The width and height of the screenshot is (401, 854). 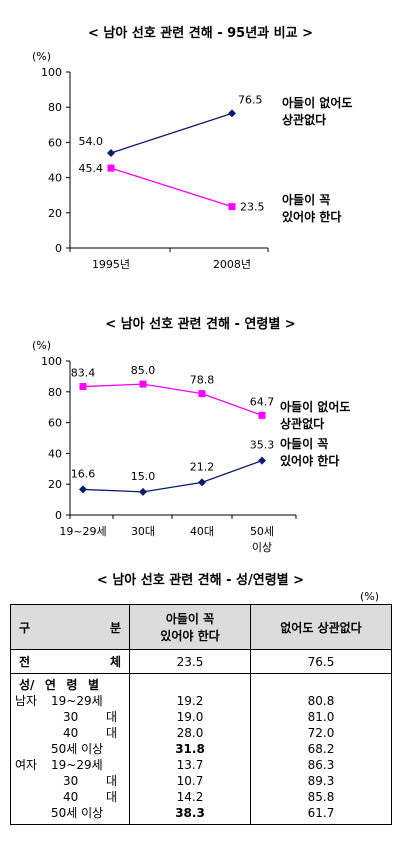 What do you see at coordinates (55, 178) in the screenshot?
I see `chart1-ytick-label-2: 40` at bounding box center [55, 178].